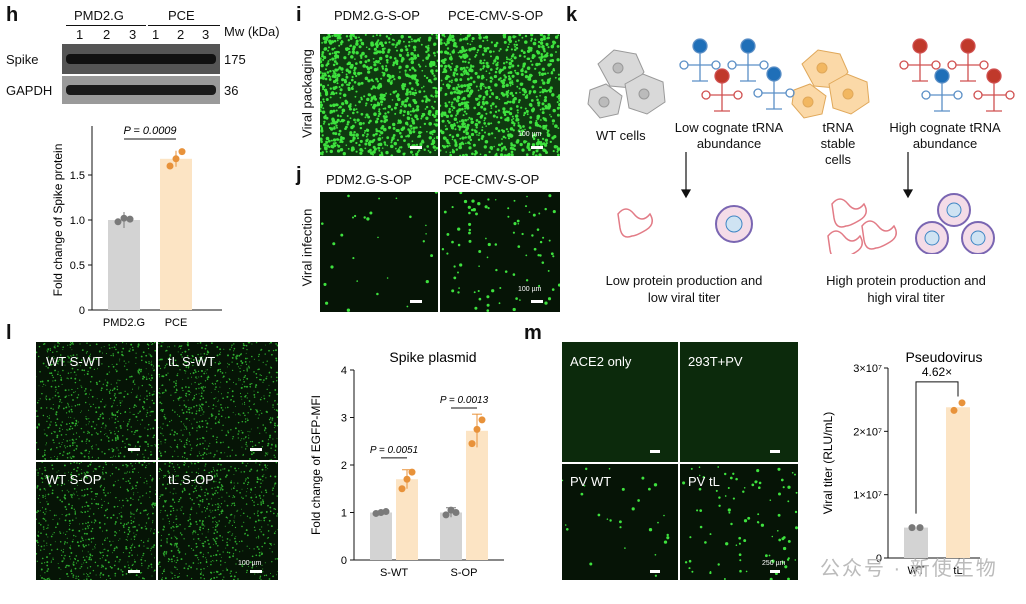 The width and height of the screenshot is (1026, 604). I want to click on p-value: P = 0.0009, so click(149, 131).